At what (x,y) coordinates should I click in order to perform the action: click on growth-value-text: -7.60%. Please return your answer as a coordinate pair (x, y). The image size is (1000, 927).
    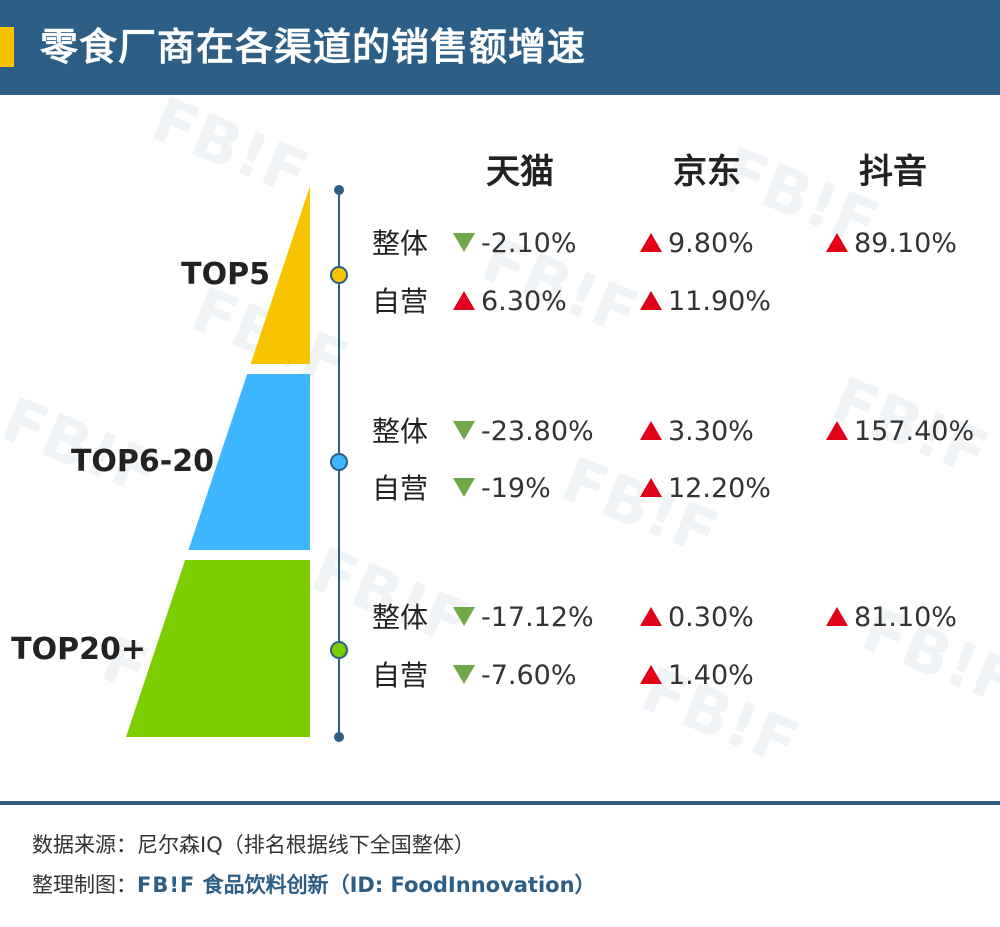
    Looking at the image, I should click on (529, 675).